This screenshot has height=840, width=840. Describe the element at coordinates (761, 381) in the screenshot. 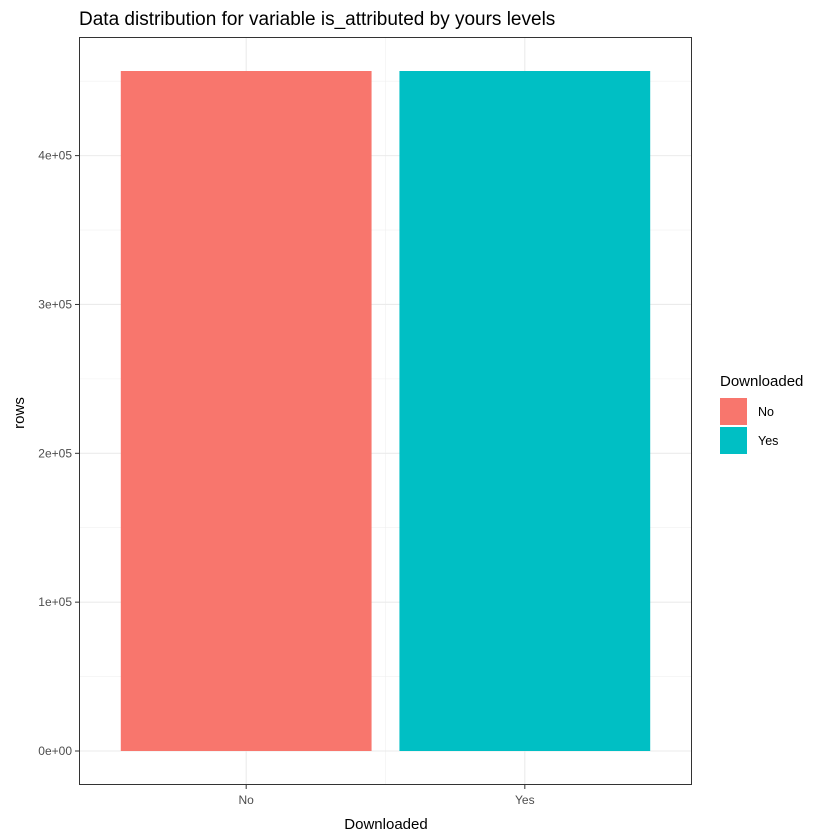

I see `legend-title: Downloaded` at that location.